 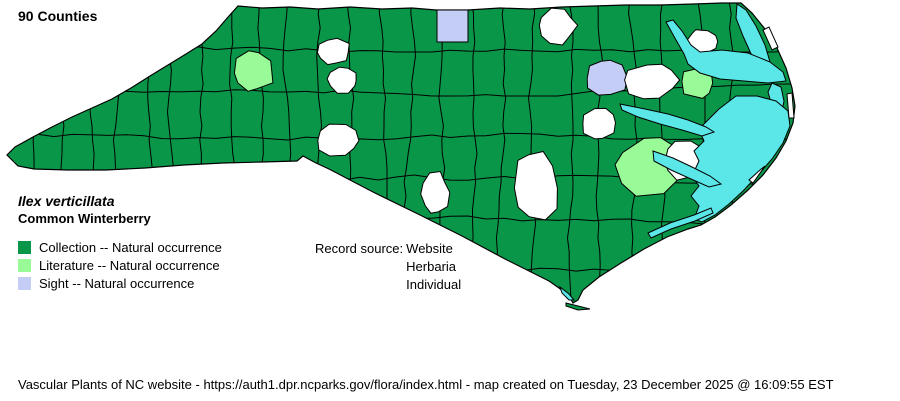 What do you see at coordinates (117, 283) in the screenshot?
I see `legend-label: Sight -- Natural occurrence` at bounding box center [117, 283].